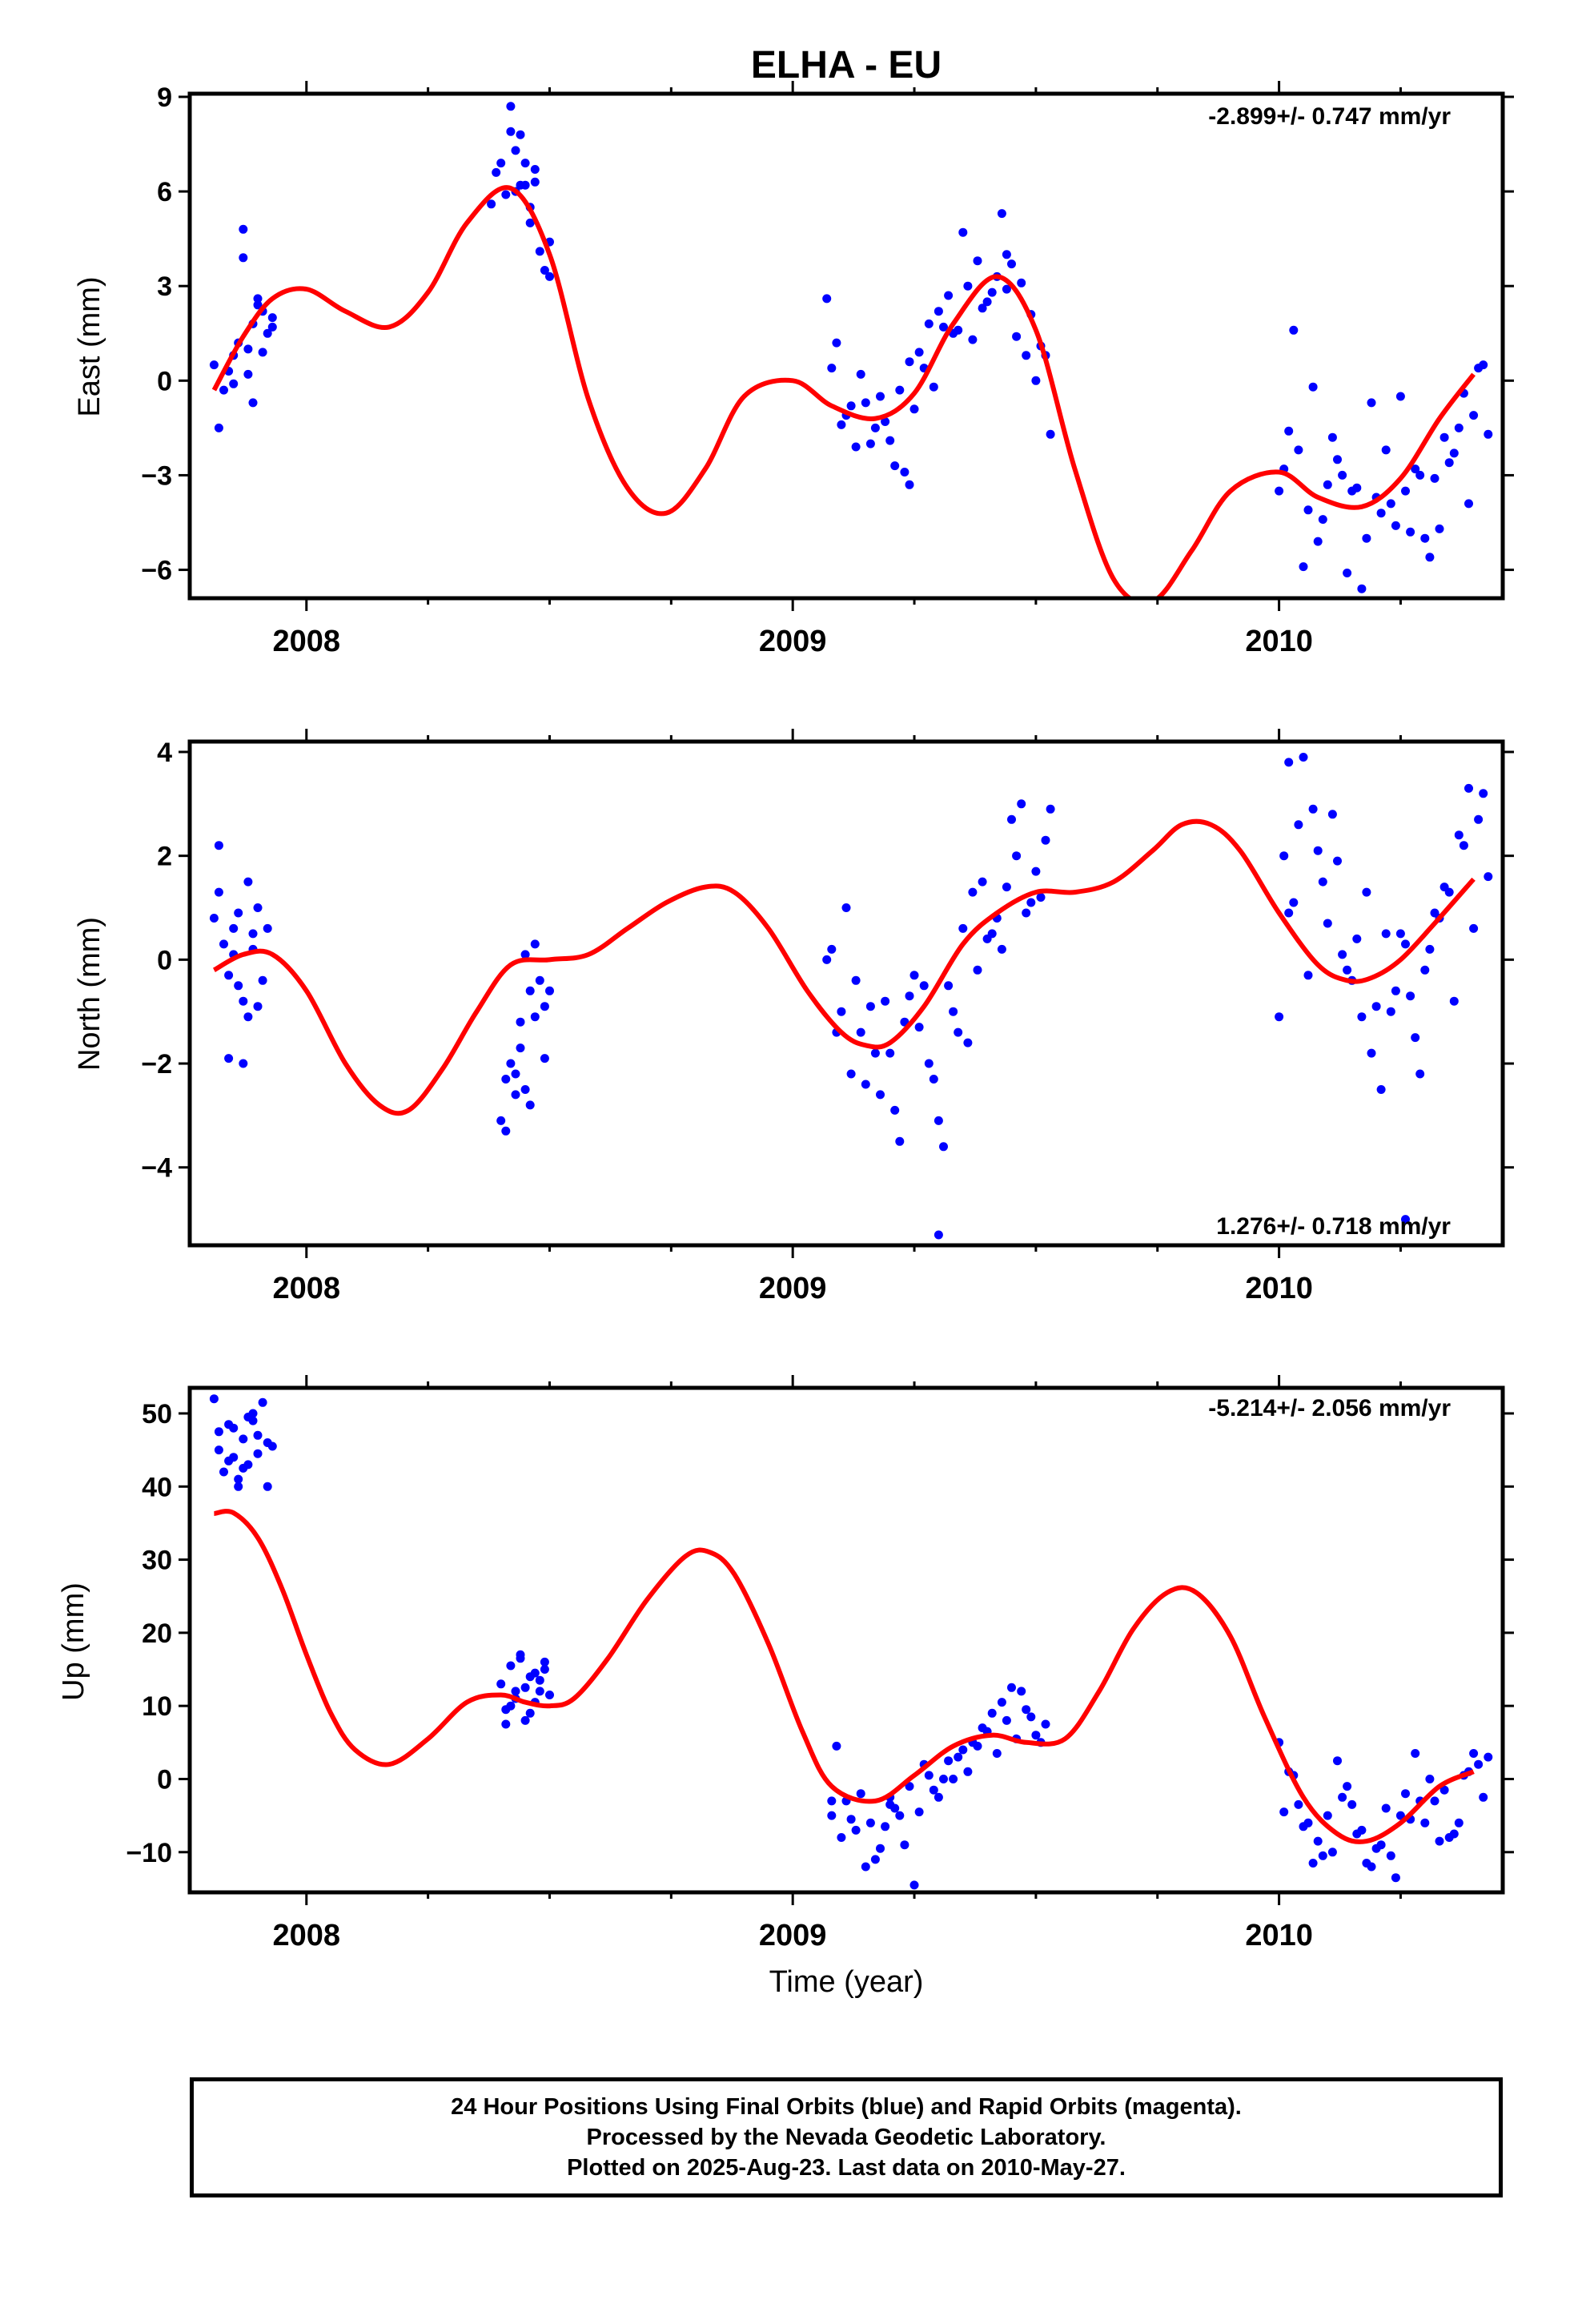 The image size is (1582, 2324). I want to click on up-y-tick-label: 40, so click(157, 1487).